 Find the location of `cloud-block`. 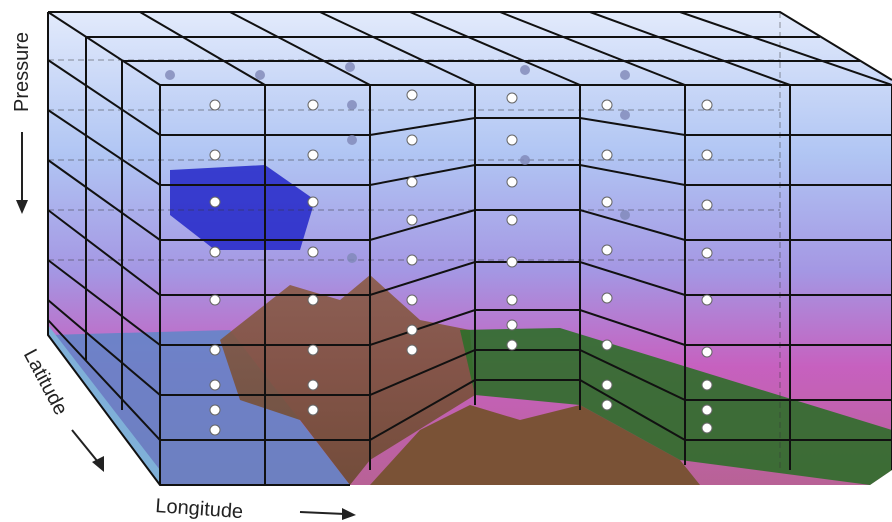

cloud-block is located at coordinates (242, 207).